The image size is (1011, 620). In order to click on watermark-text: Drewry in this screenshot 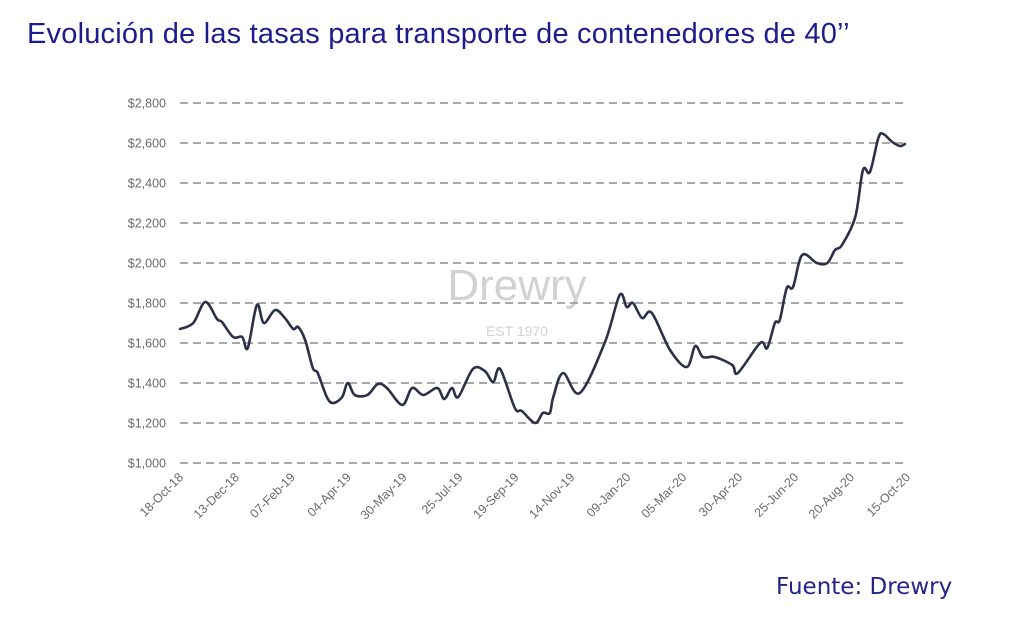, I will do `click(516, 285)`.